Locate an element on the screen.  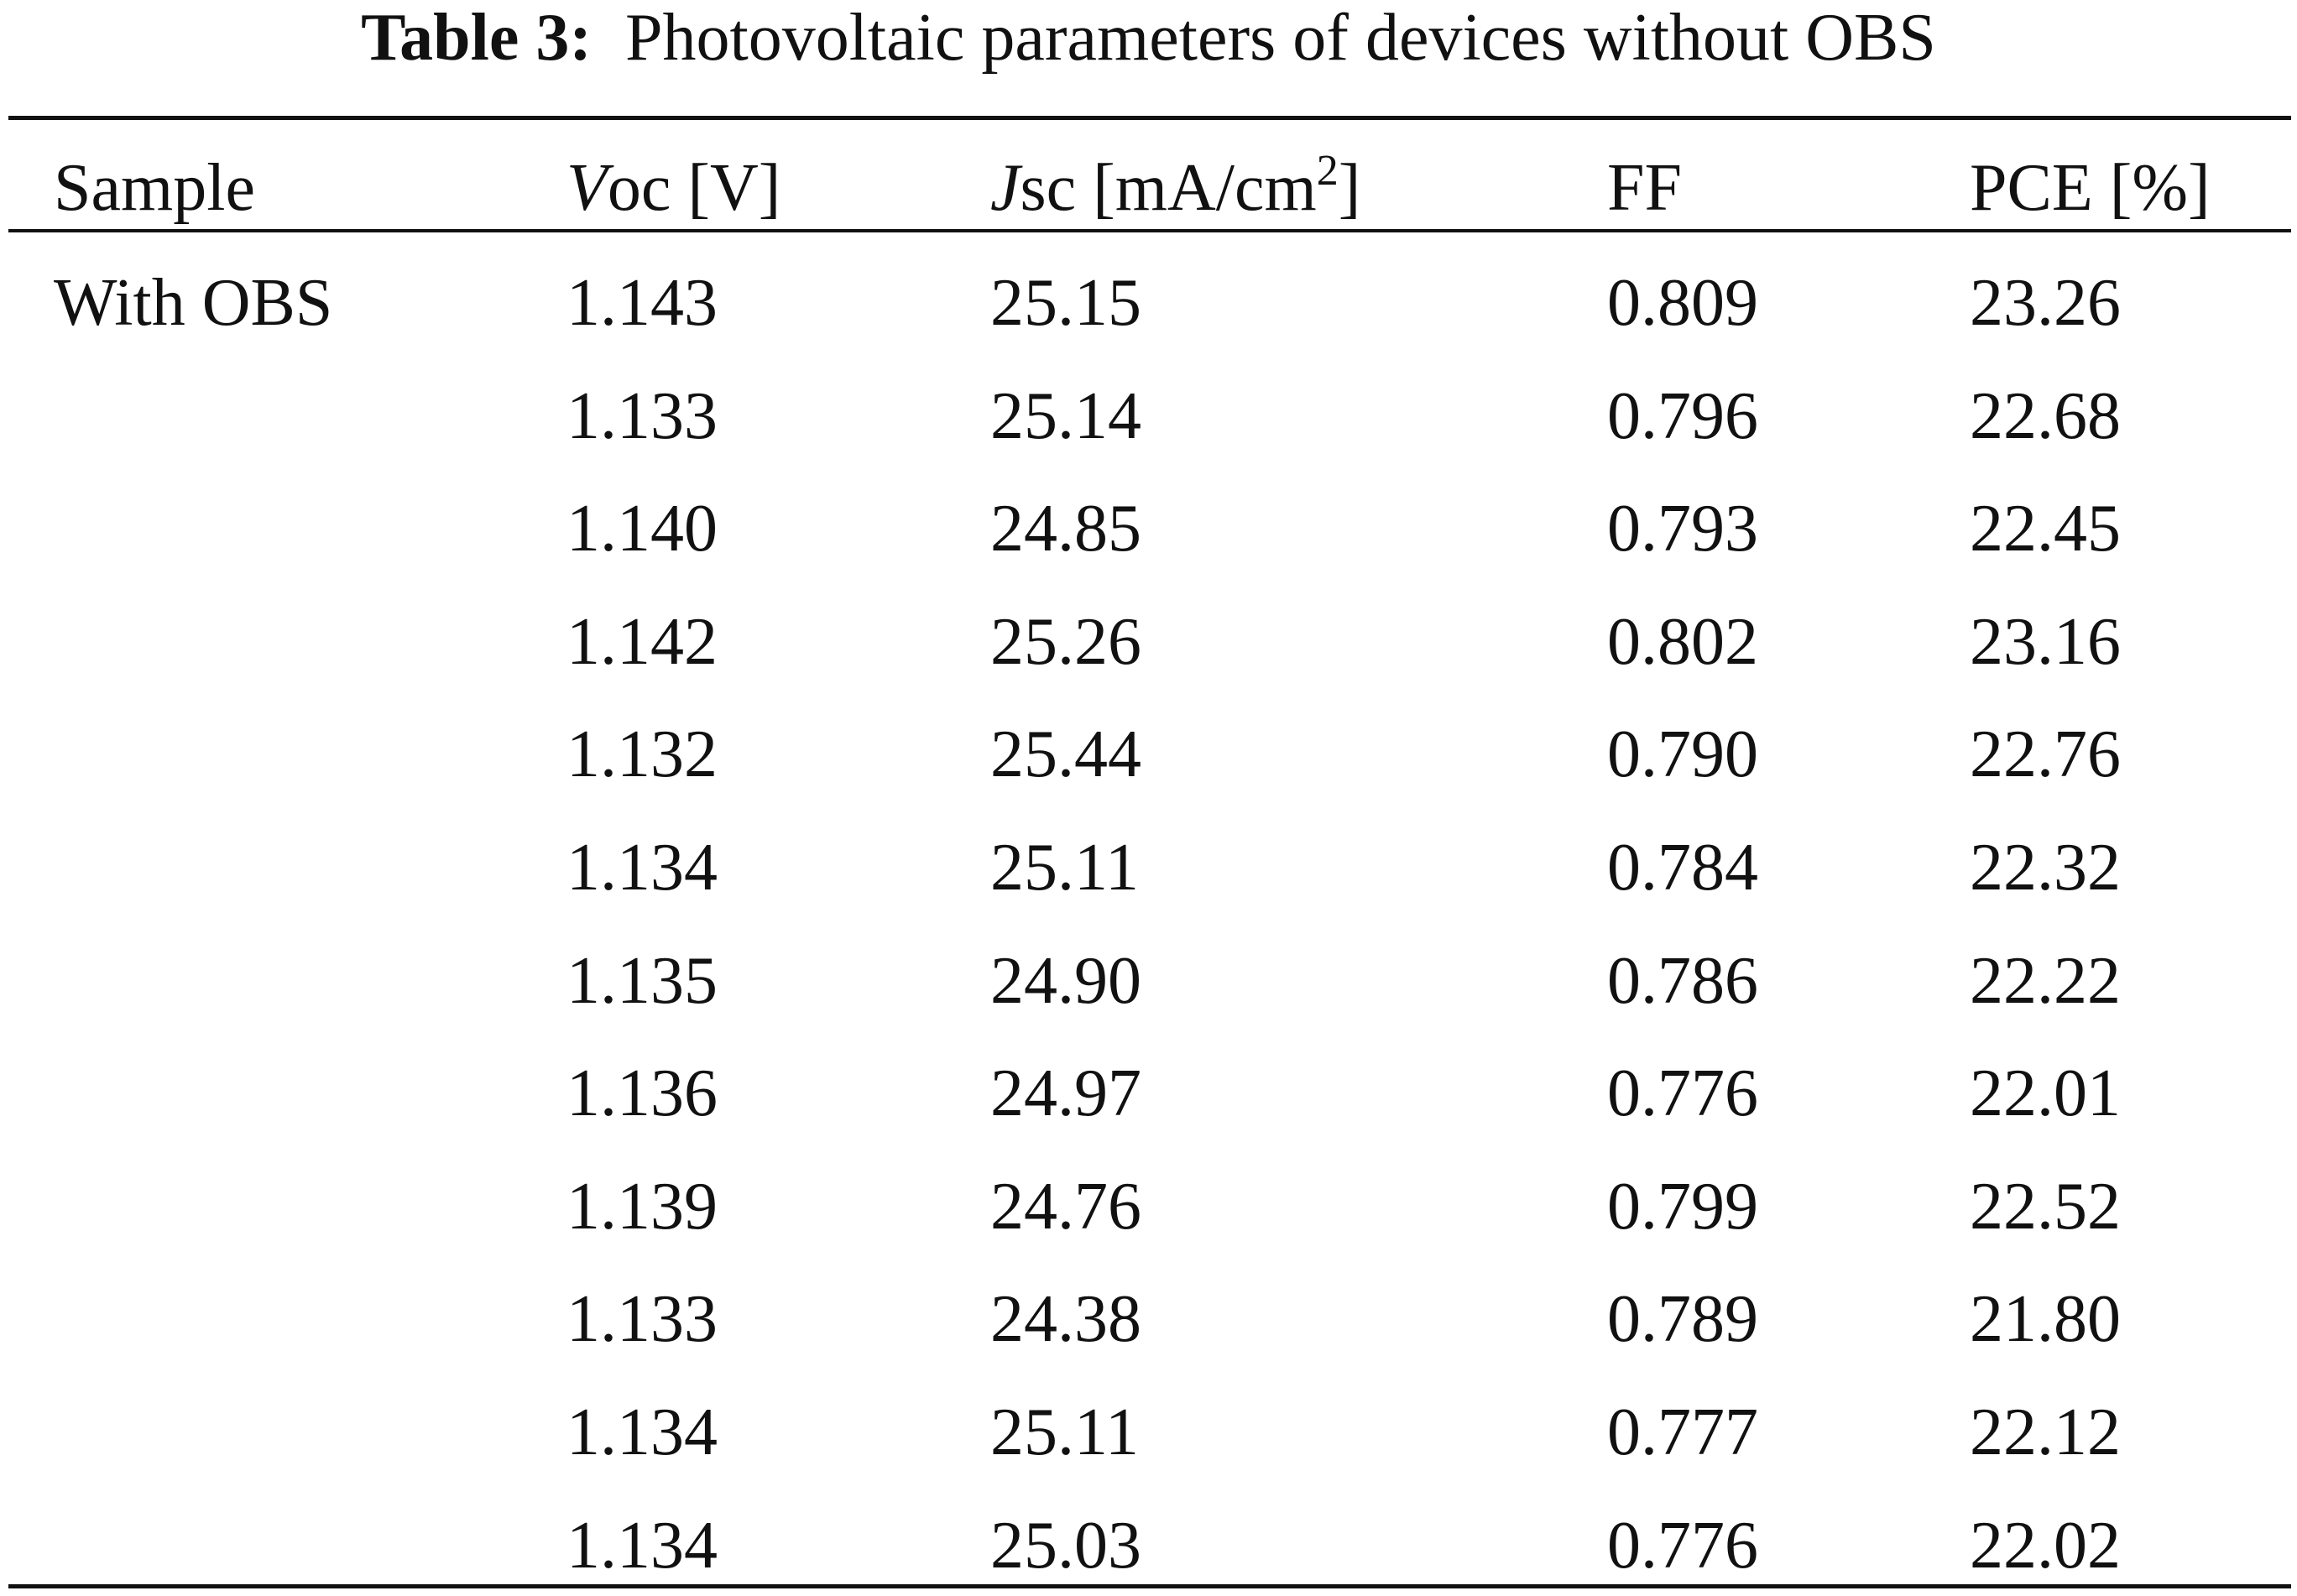
cell-jsc: 24.76 is located at coordinates (1065, 1207).